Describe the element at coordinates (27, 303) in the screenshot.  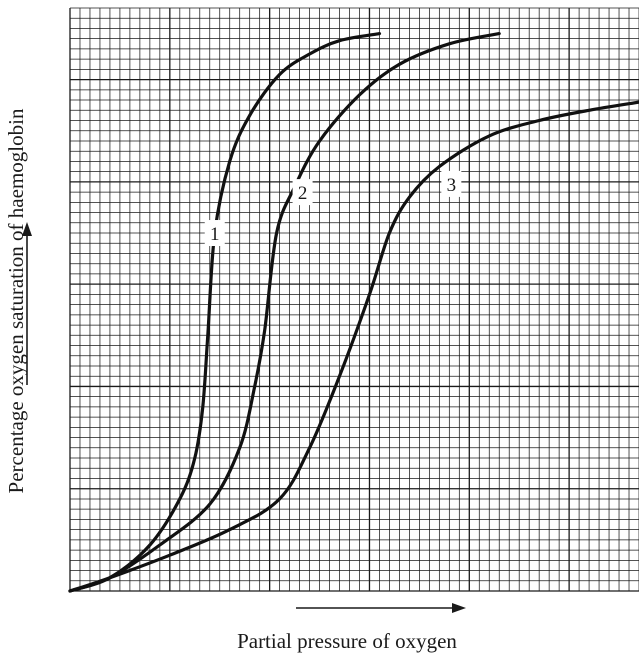
I see `y-axis-arrow` at that location.